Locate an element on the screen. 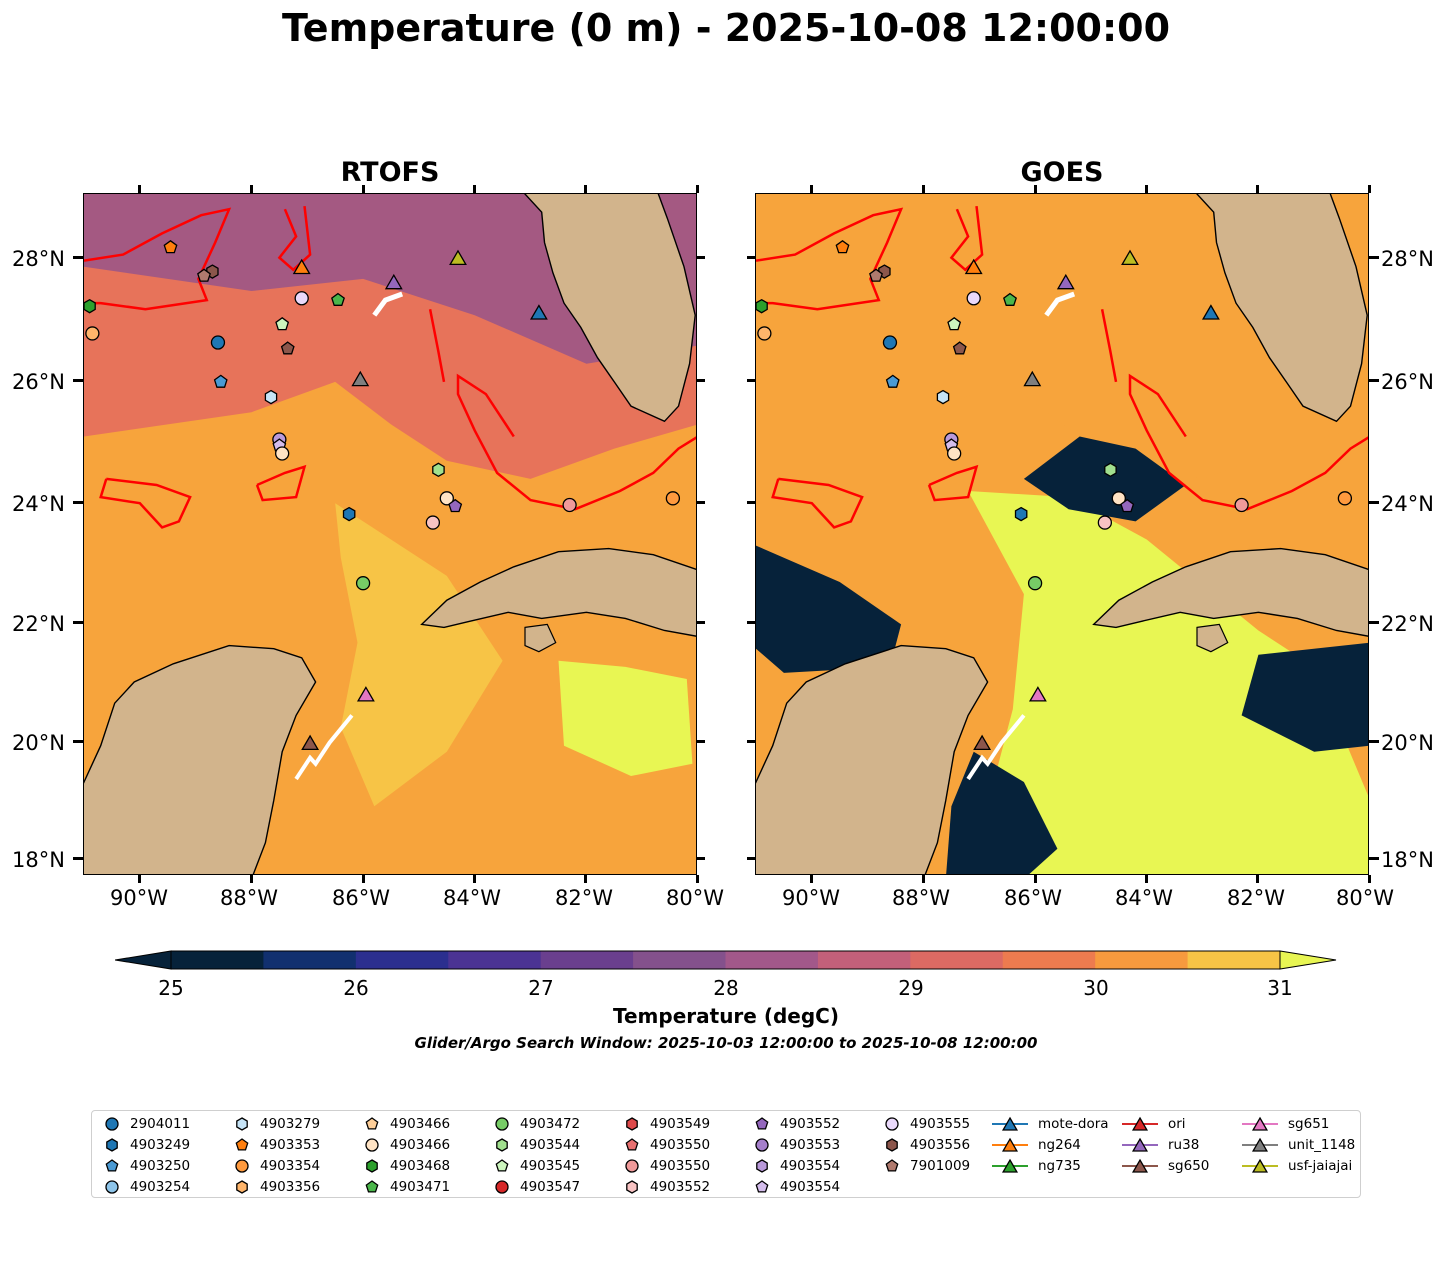  panel-title-rtofs: RTOFS is located at coordinates (390, 172).